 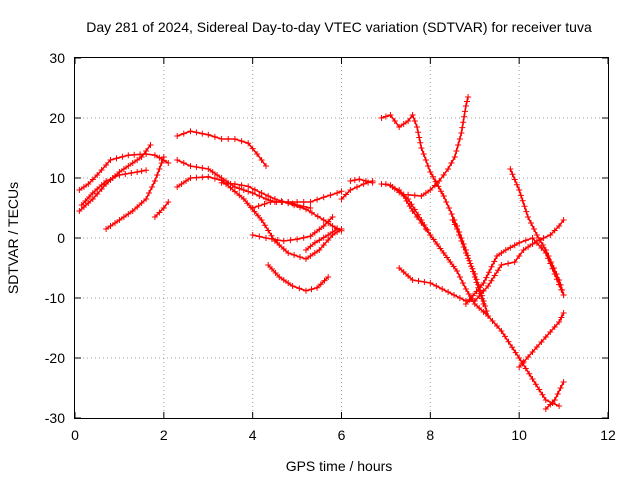 I want to click on x-tick-label: 6, so click(x=342, y=435).